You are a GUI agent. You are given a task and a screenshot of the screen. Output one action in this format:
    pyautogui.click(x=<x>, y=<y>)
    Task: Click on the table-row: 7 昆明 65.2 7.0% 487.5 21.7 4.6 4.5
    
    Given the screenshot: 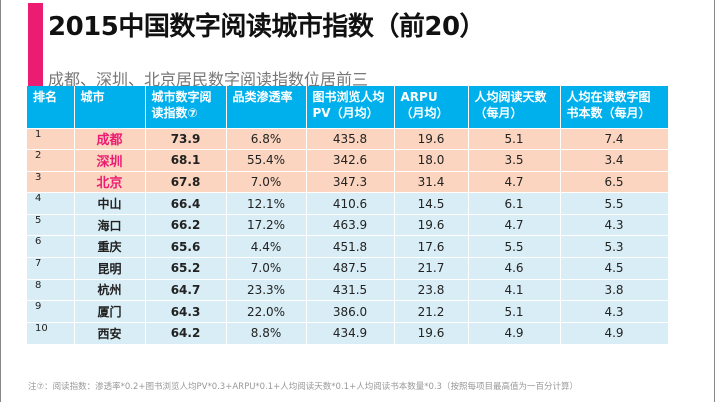 What is the action you would take?
    pyautogui.click(x=348, y=268)
    